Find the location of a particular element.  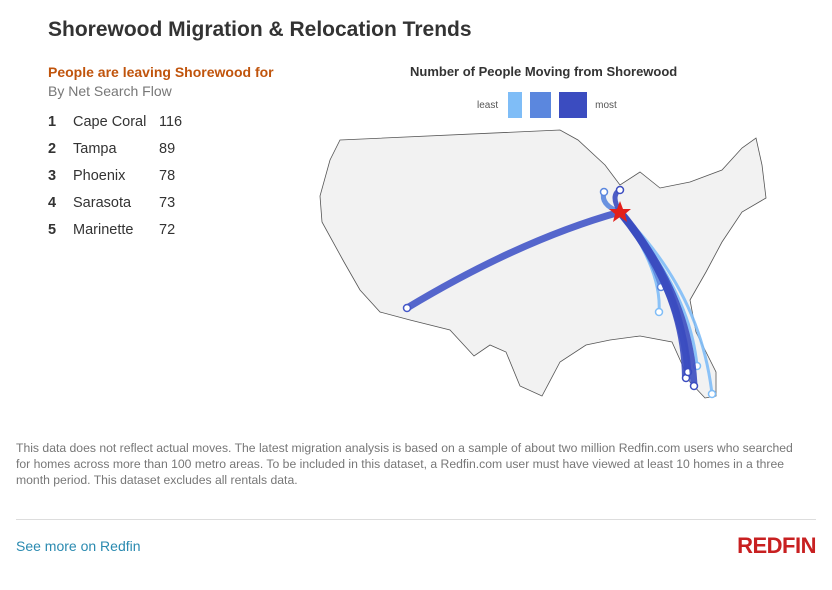

list-heading: People are leaving Shorewood for is located at coordinates (161, 72).